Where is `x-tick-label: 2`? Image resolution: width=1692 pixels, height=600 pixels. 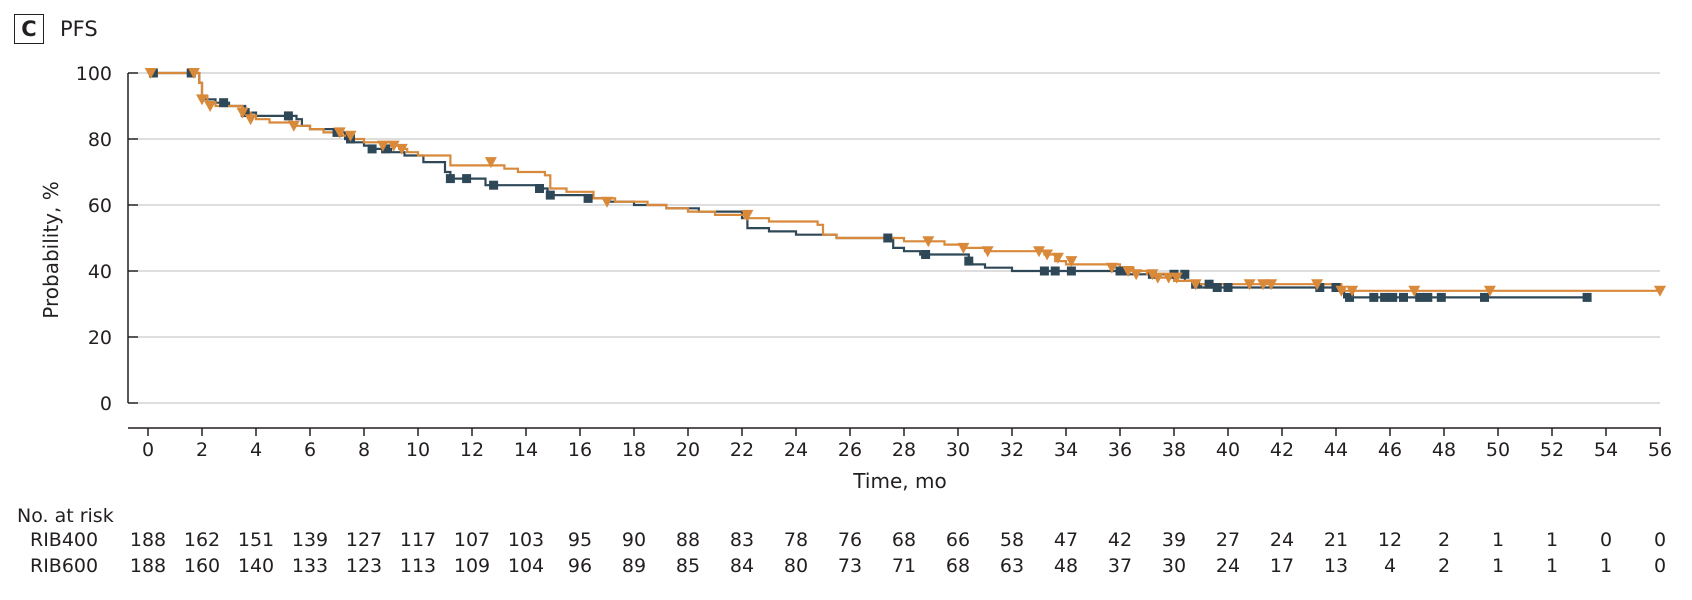 x-tick-label: 2 is located at coordinates (202, 450).